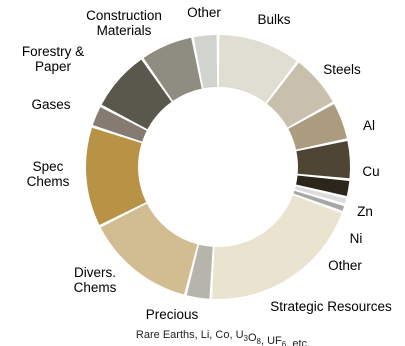  What do you see at coordinates (48, 174) in the screenshot?
I see `label-spec-chems-10: Spec Chems` at bounding box center [48, 174].